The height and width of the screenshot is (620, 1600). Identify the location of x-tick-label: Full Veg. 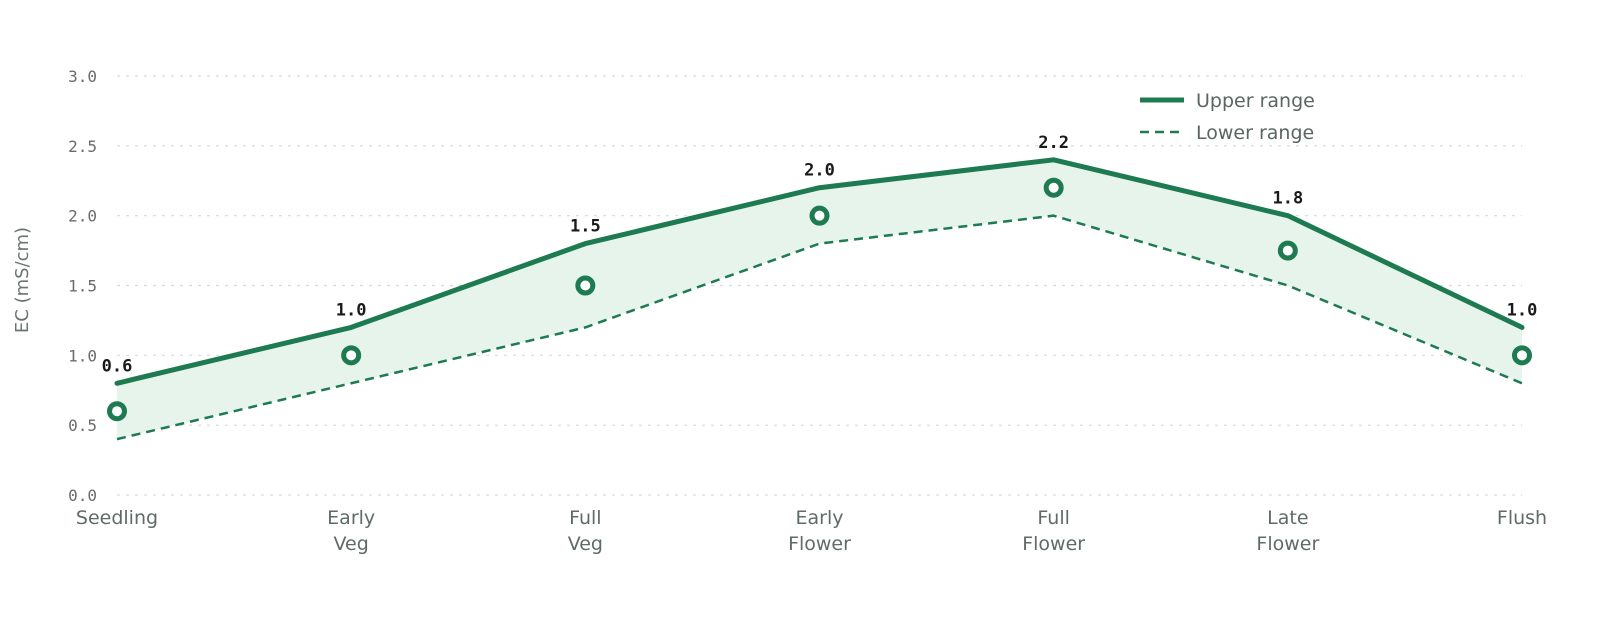
(585, 531).